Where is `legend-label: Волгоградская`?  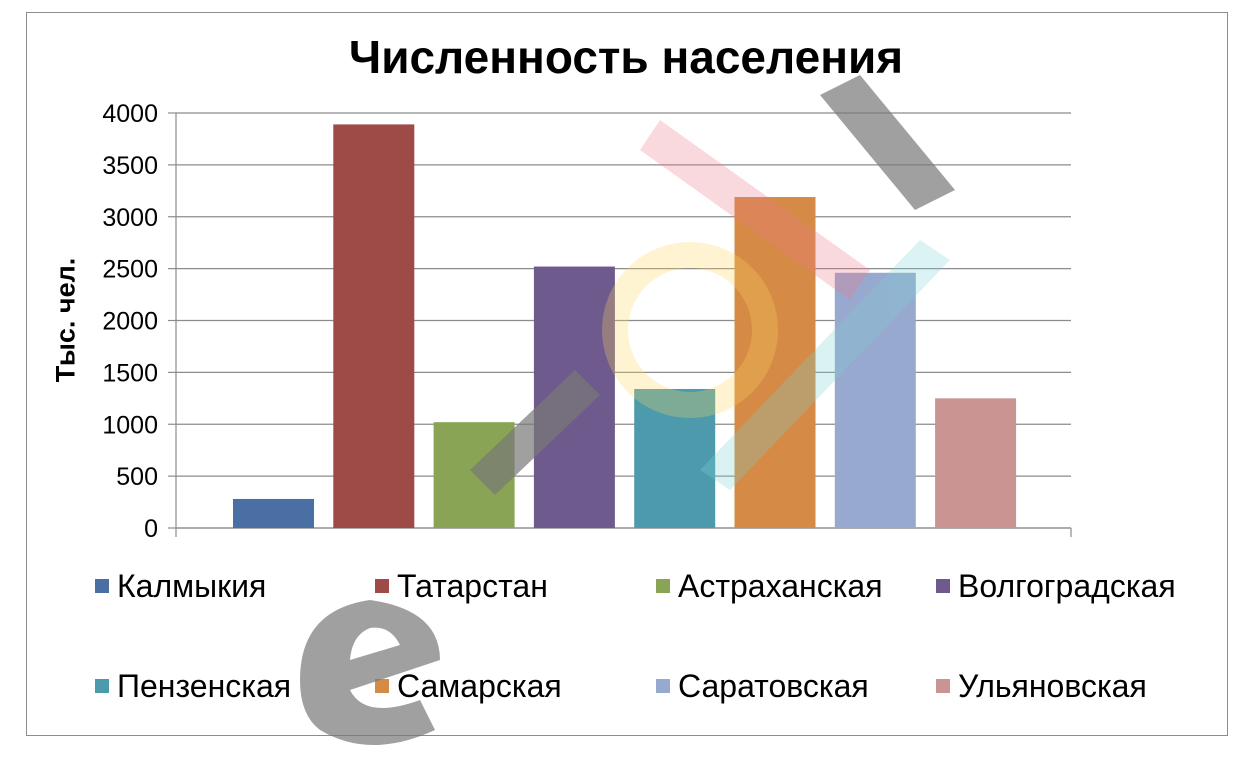 legend-label: Волгоградская is located at coordinates (1067, 585).